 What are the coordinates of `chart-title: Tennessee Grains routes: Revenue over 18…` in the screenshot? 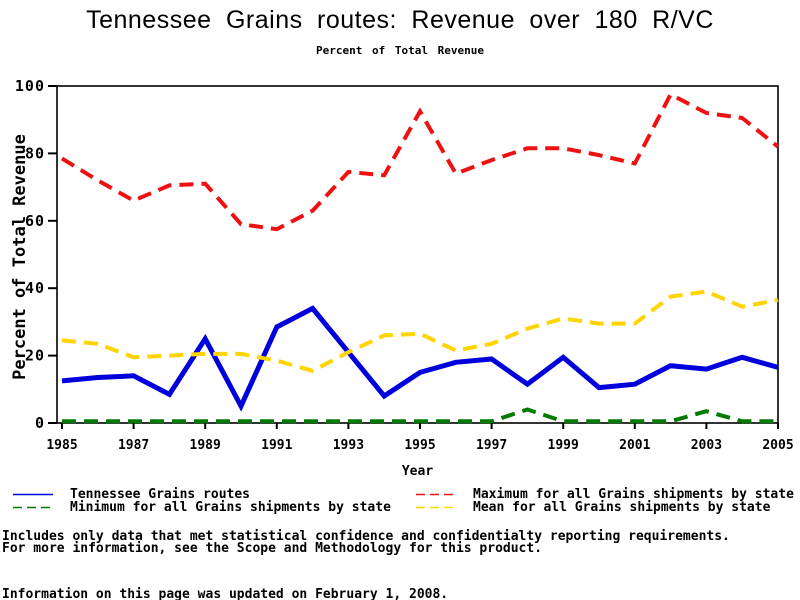 It's located at (400, 20).